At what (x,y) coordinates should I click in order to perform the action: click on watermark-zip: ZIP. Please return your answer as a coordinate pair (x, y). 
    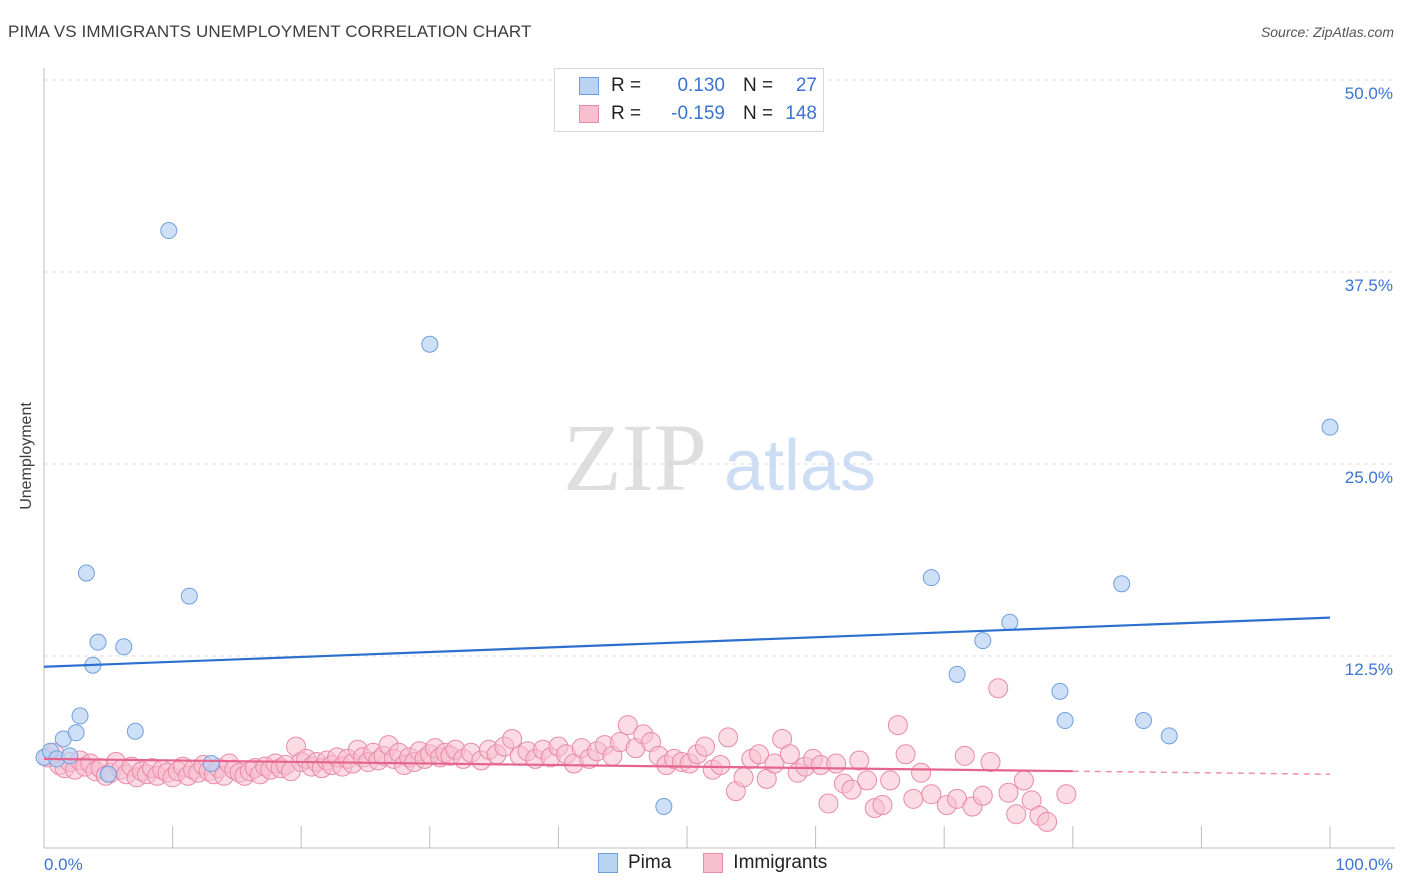
    Looking at the image, I should click on (635, 457).